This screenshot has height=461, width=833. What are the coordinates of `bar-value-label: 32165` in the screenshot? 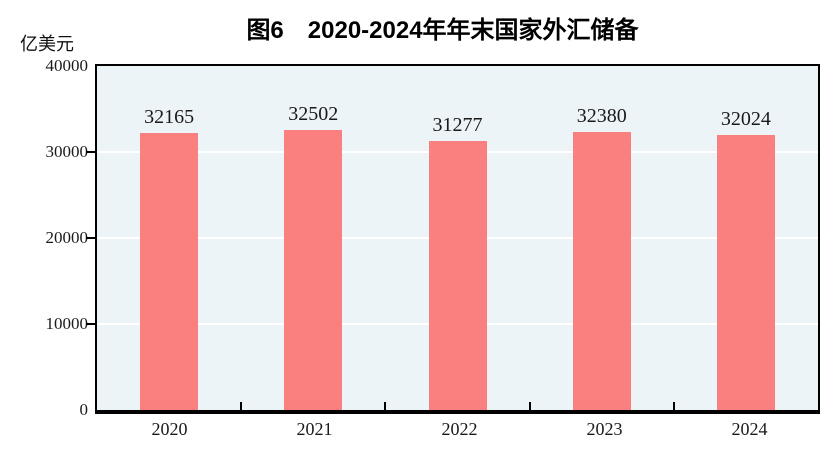 It's located at (169, 117).